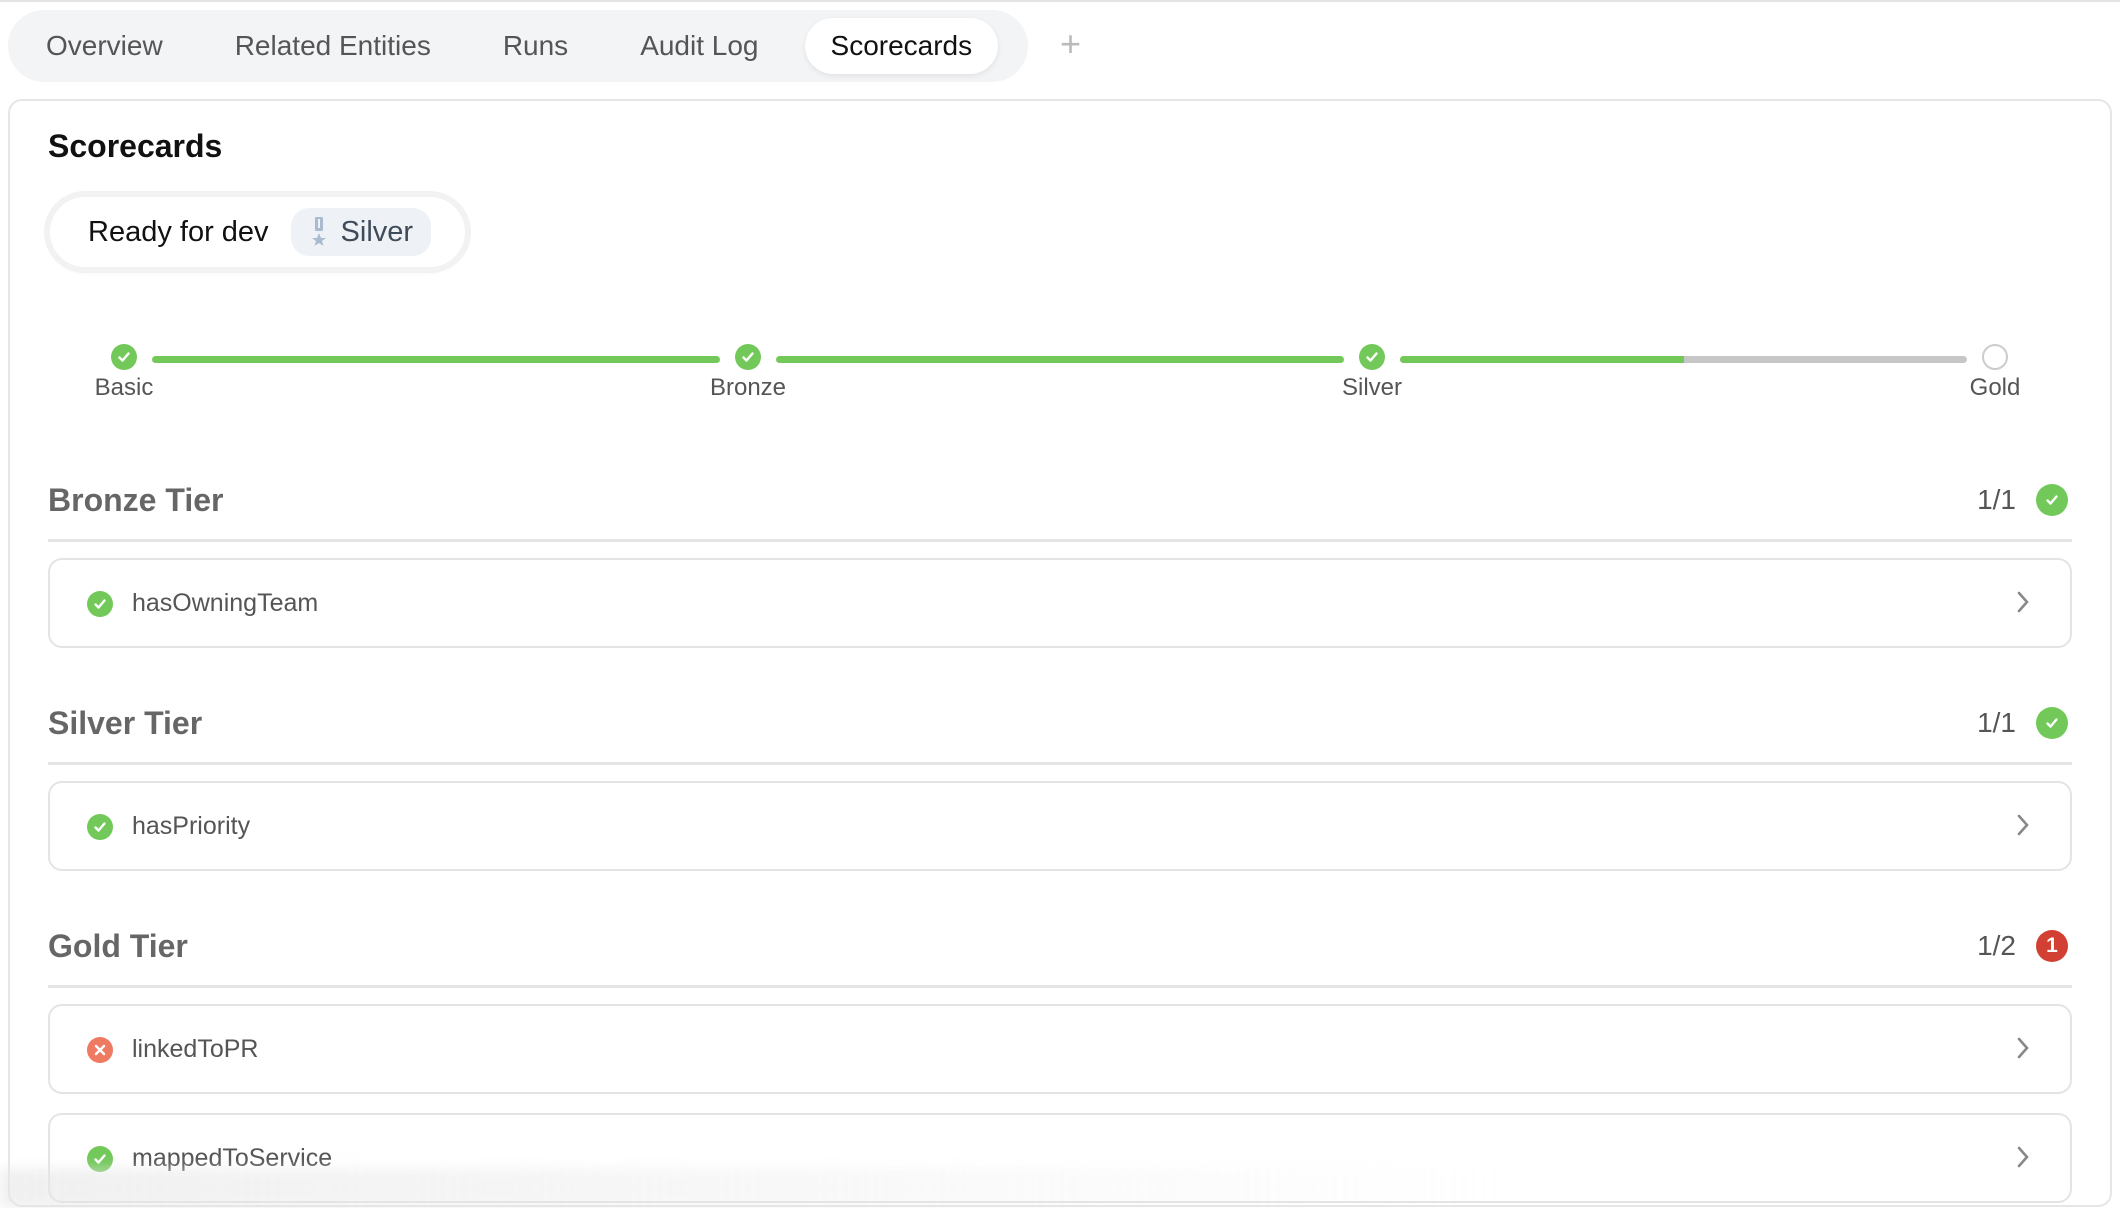  I want to click on tier-header: Gold Tier 1/2 1, so click(1060, 948).